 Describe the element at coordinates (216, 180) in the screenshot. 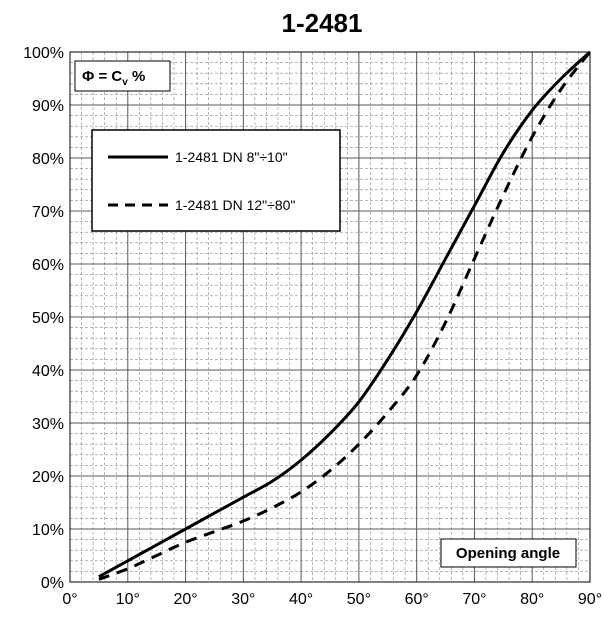

I see `legend: 1-2481 DN 8"÷10" 1-2481 DN 12"÷80"` at that location.